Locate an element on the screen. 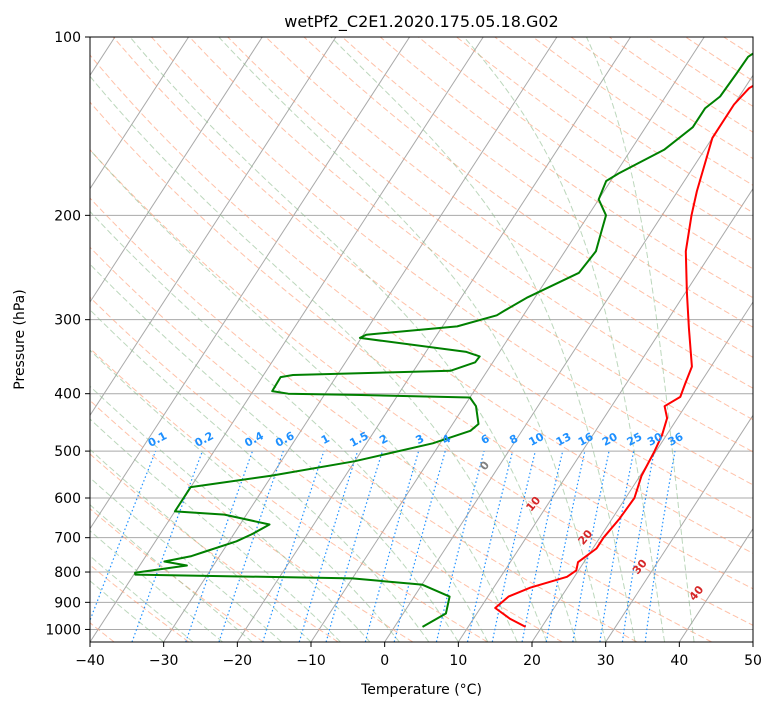 The height and width of the screenshot is (708, 775). x-tick-label: −30 is located at coordinates (164, 661).